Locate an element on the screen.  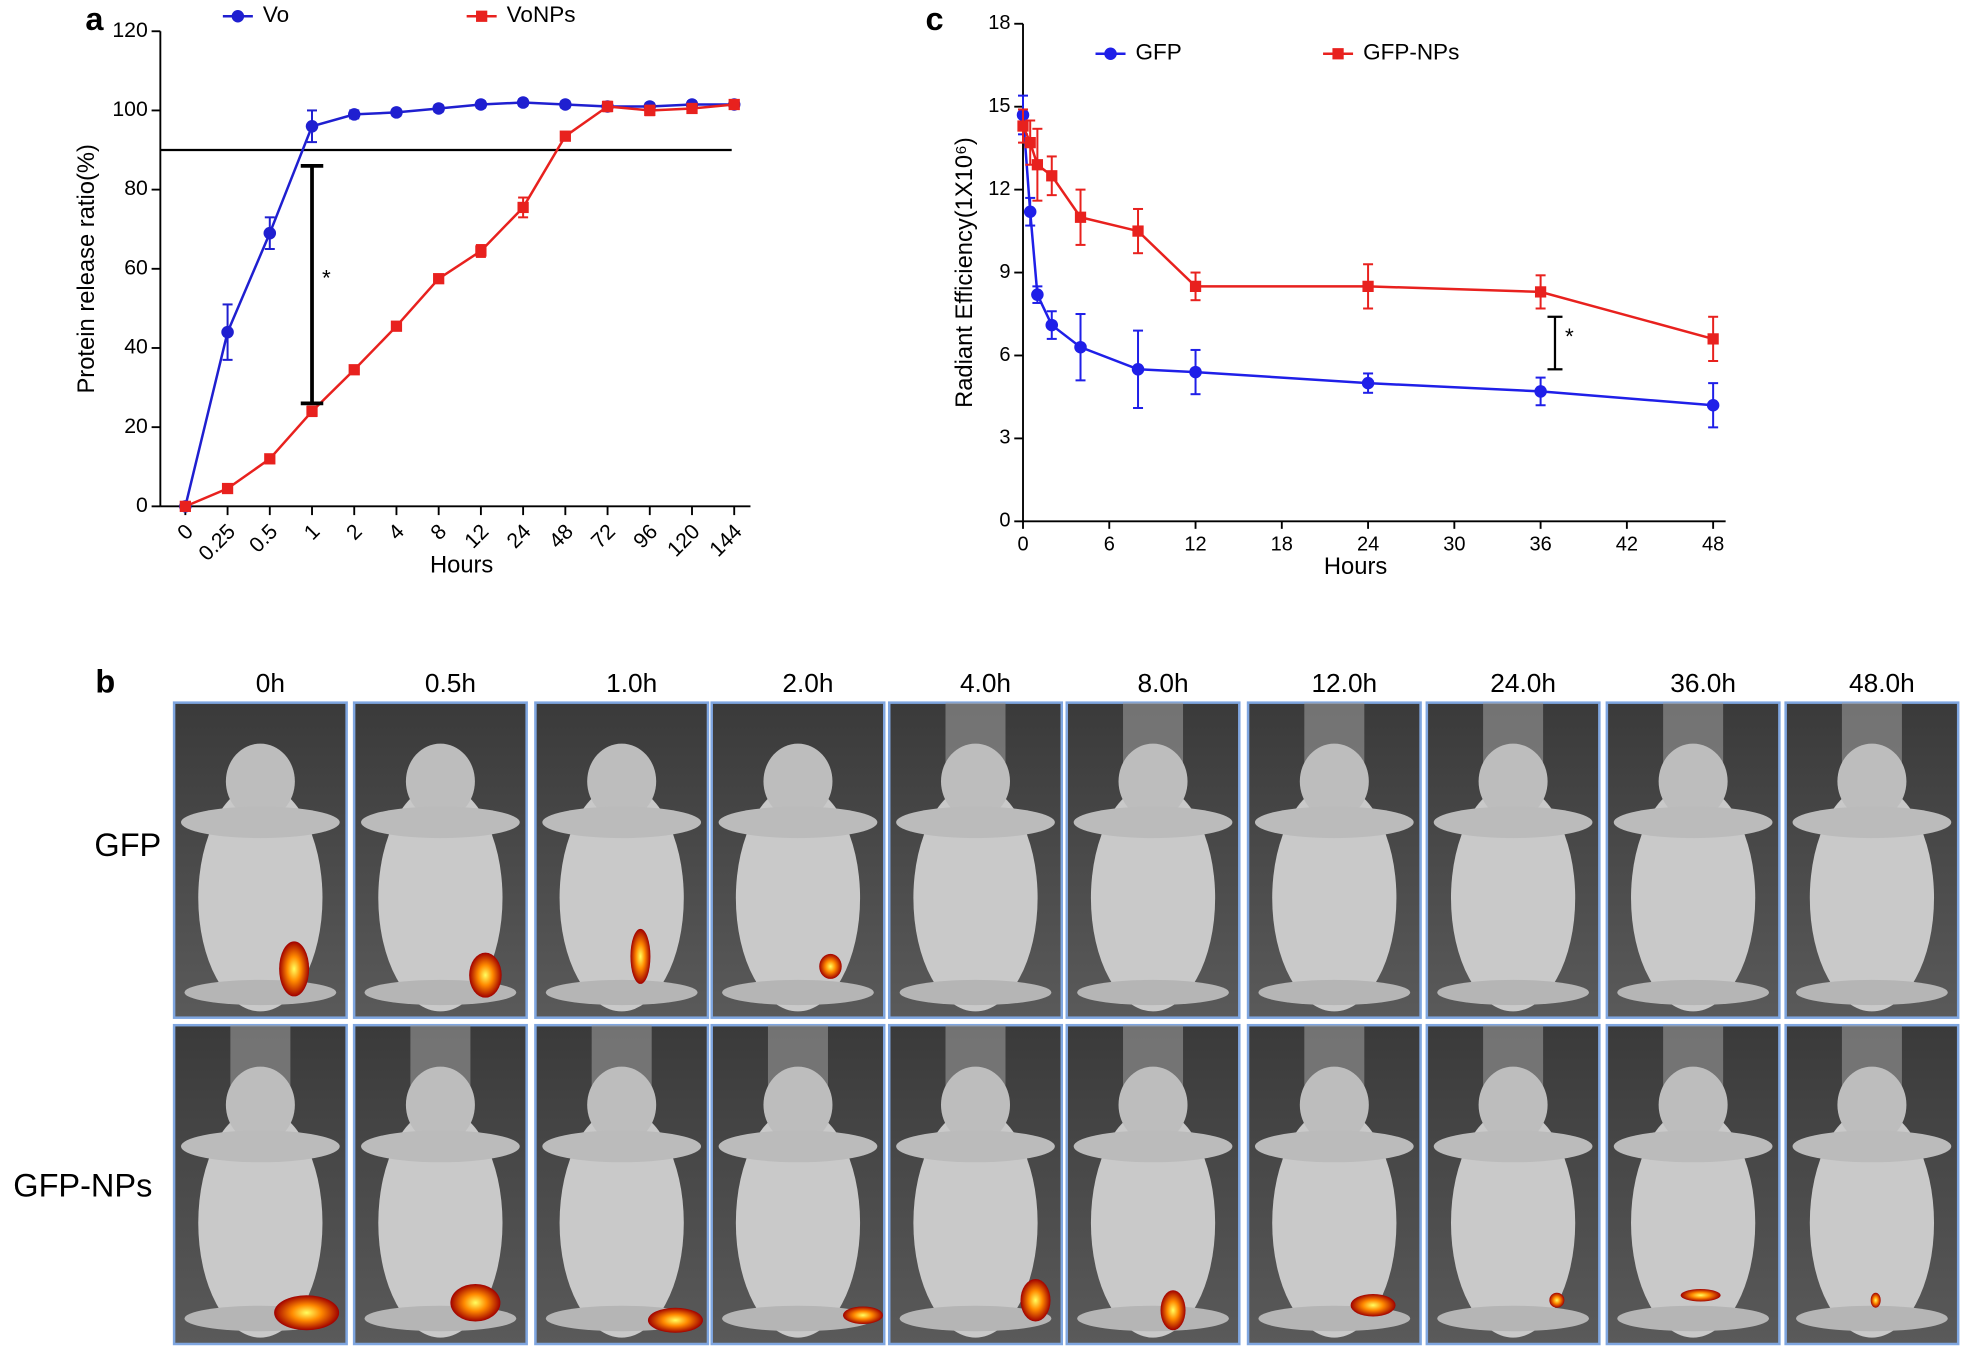
x-tick-label: 72 is located at coordinates (603, 536).